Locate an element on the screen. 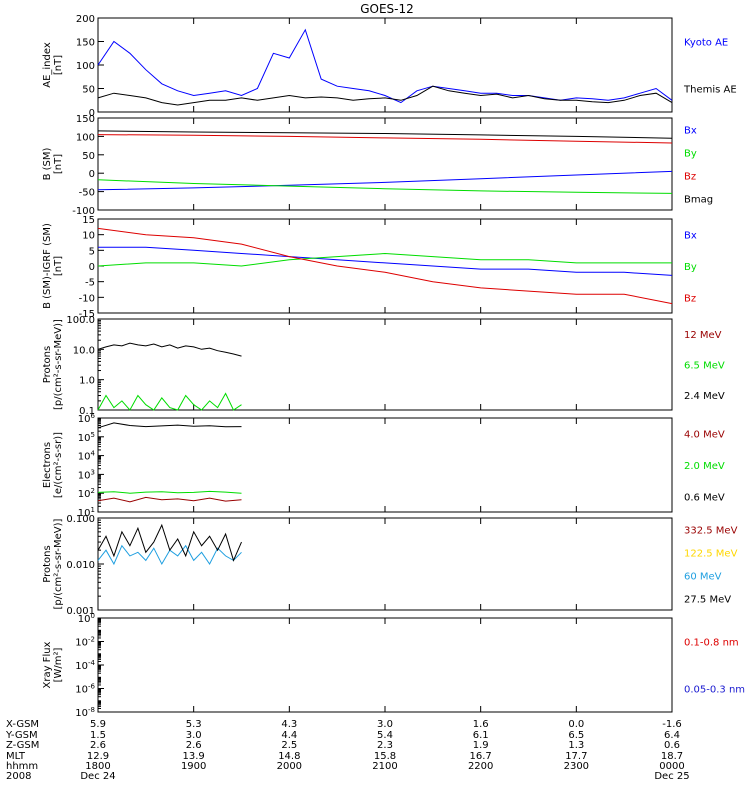  x-row-value: 2.5 is located at coordinates (289, 745).